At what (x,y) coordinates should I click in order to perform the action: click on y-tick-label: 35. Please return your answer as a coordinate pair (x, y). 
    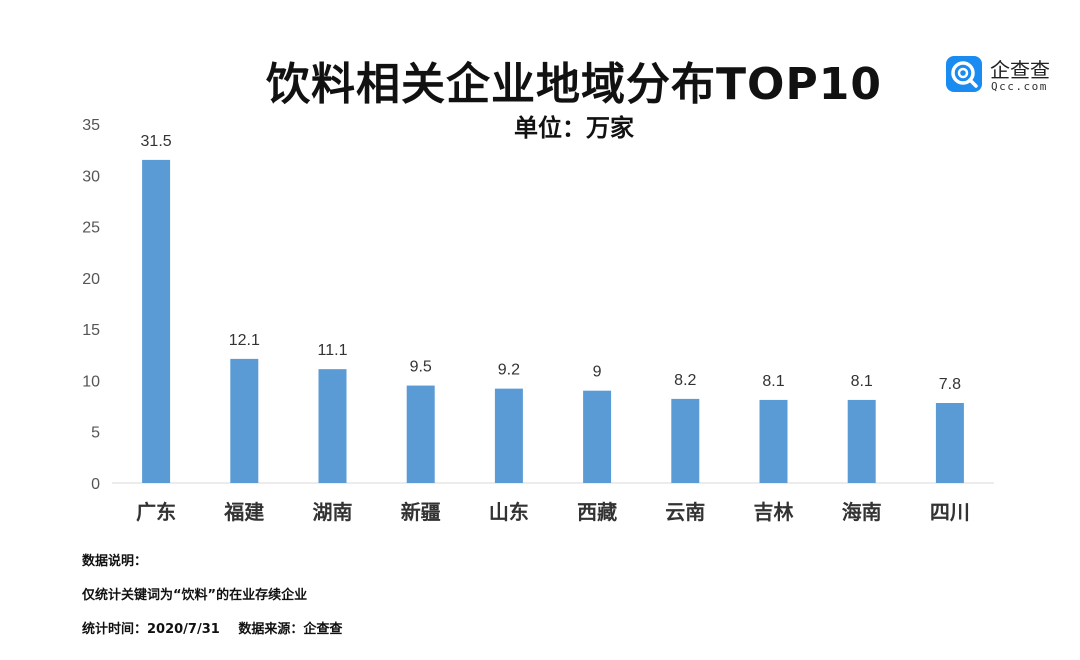
    Looking at the image, I should click on (91, 125).